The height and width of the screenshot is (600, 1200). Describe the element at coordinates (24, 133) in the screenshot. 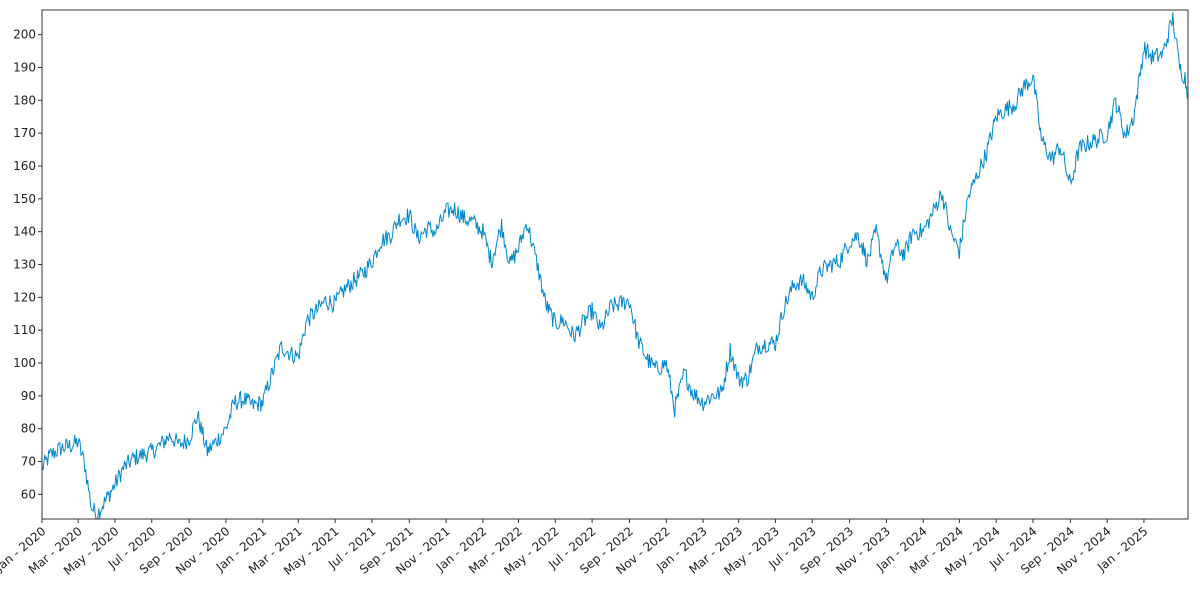

I see `y-tick-label: 170` at that location.